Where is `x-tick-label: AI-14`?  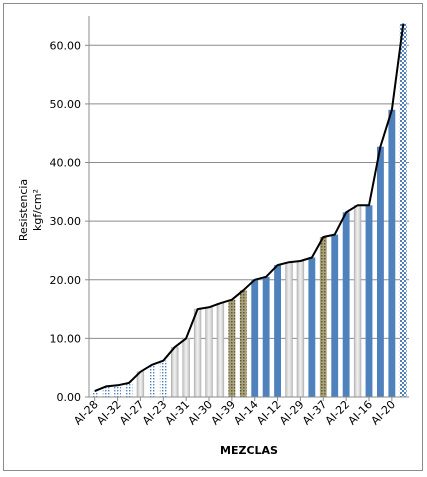
x-tick-label: AI-14 is located at coordinates (246, 413).